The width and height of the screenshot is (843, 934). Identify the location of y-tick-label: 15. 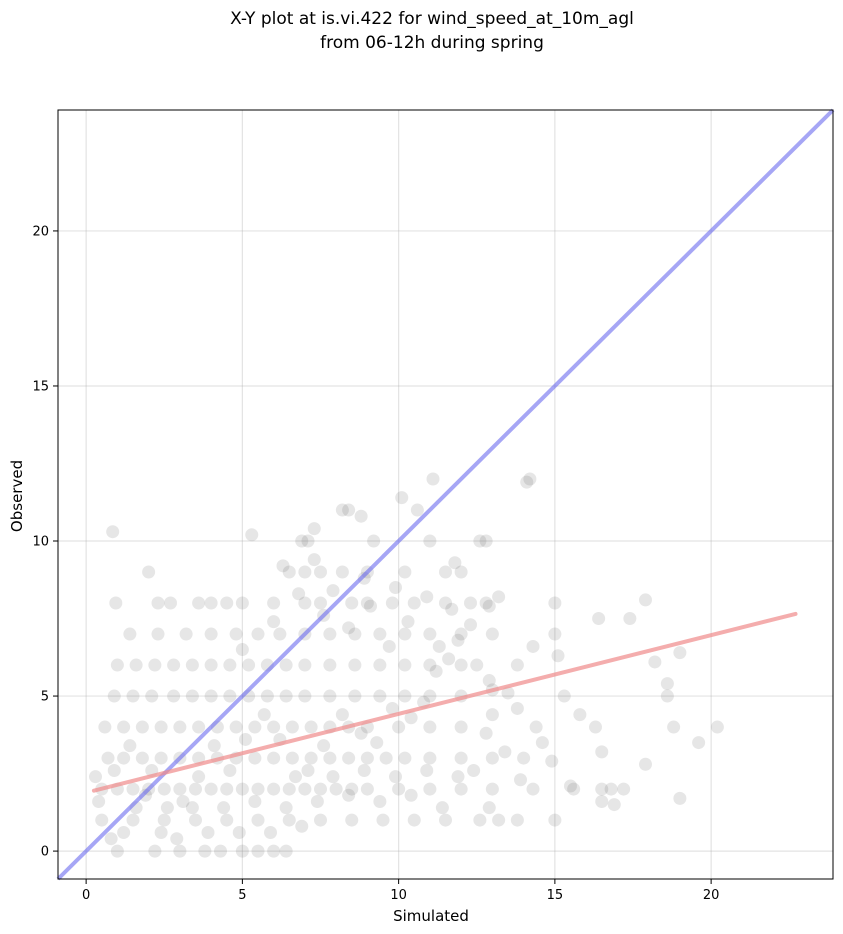
(40, 386).